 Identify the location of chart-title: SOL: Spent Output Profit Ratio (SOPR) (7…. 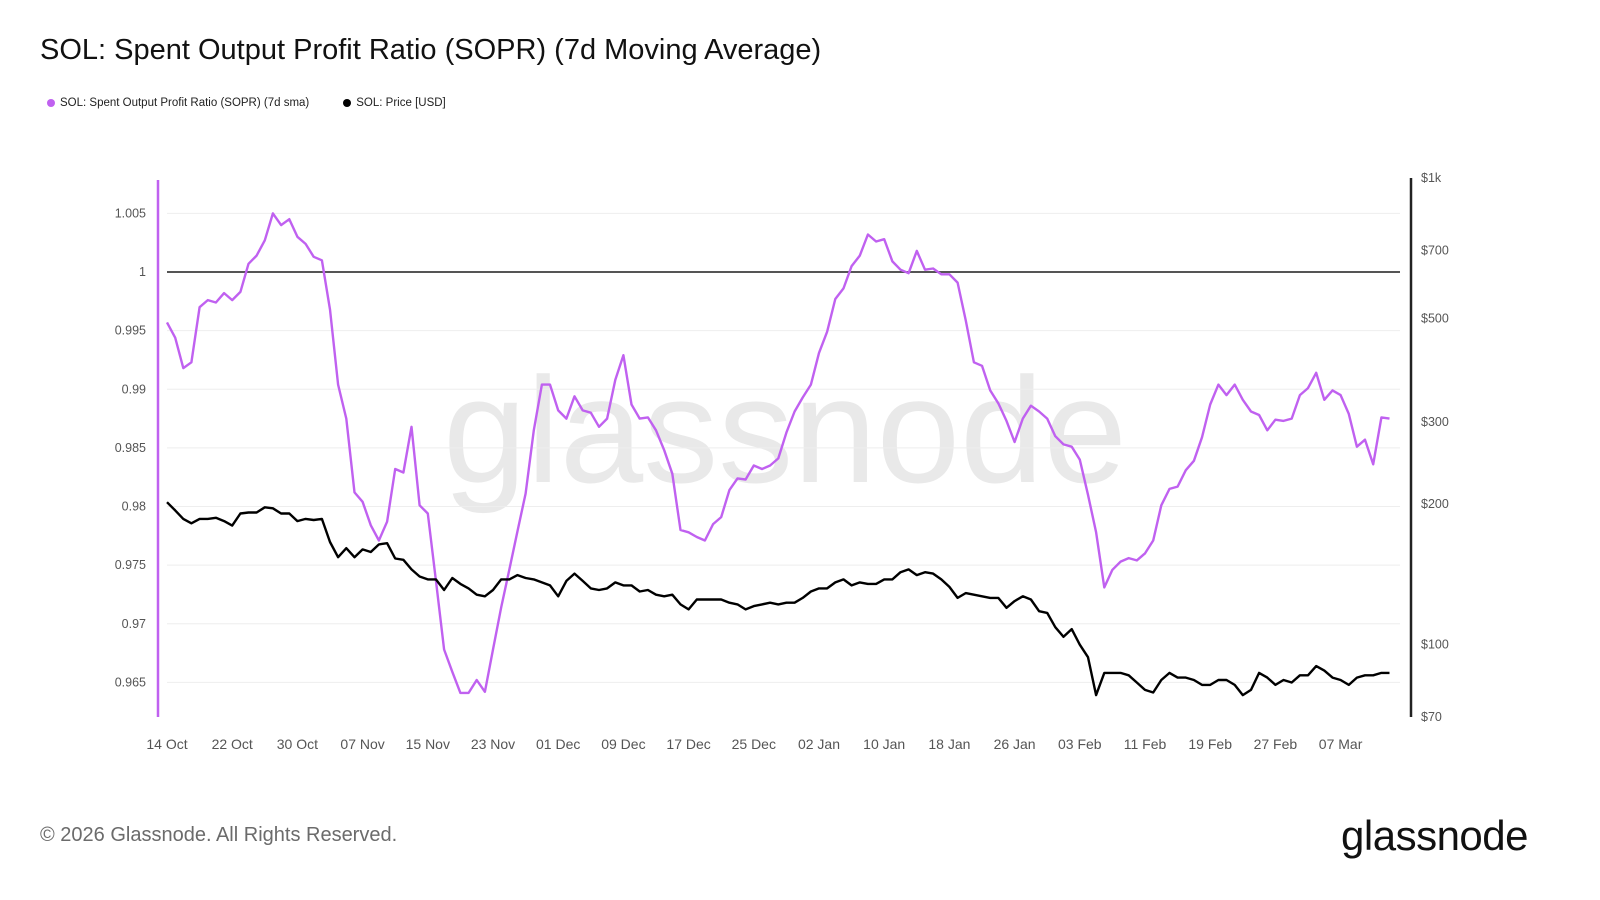
(431, 50).